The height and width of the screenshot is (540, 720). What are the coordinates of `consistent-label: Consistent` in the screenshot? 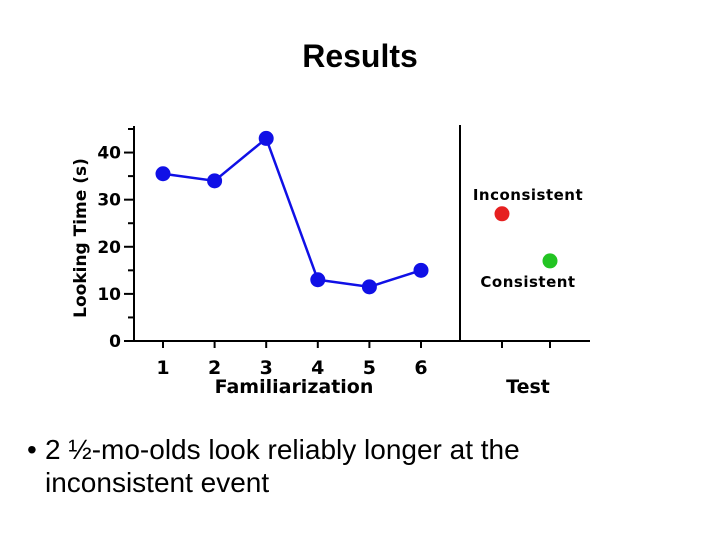 It's located at (527, 282).